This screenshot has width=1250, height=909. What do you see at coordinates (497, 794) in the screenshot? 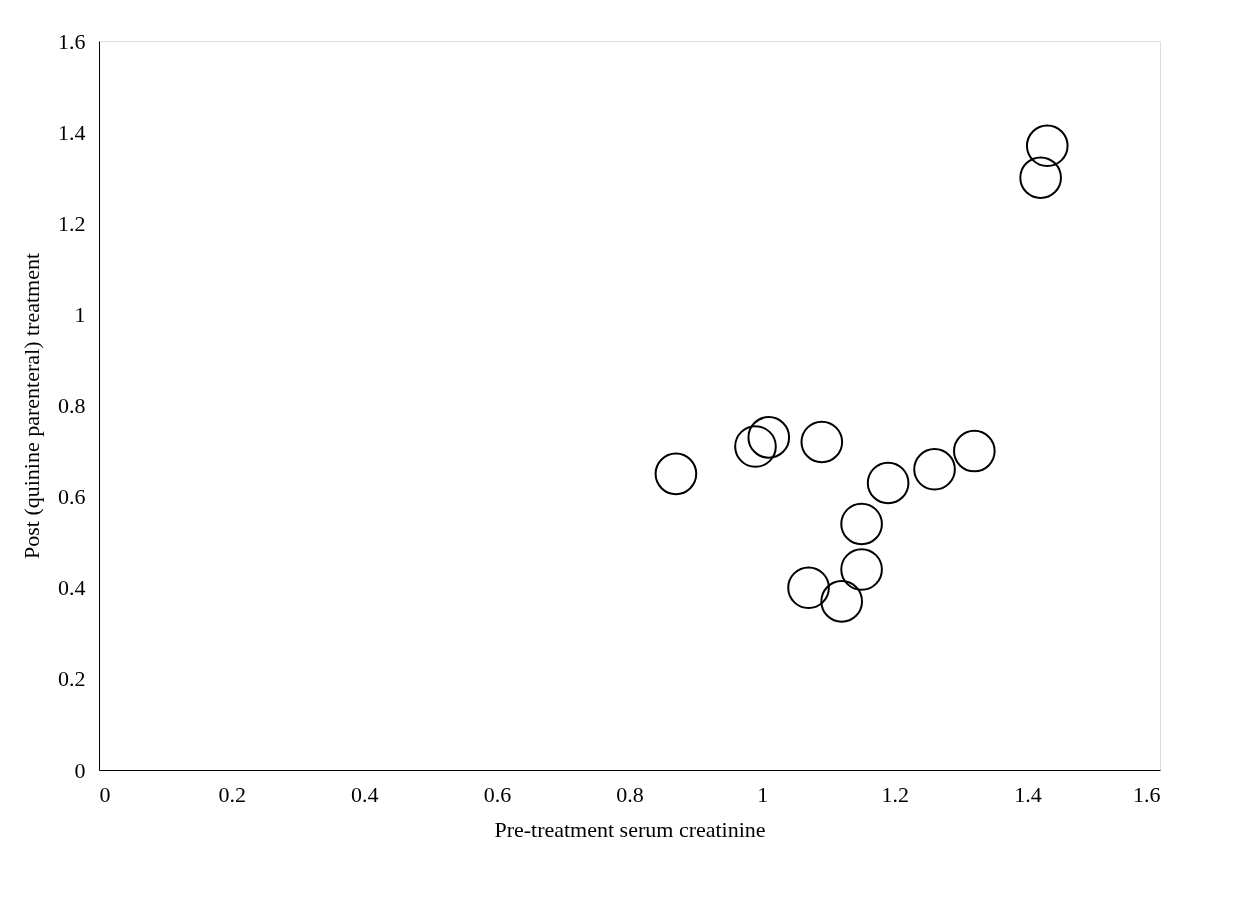
I see `x-tick-label: 0.6` at bounding box center [497, 794].